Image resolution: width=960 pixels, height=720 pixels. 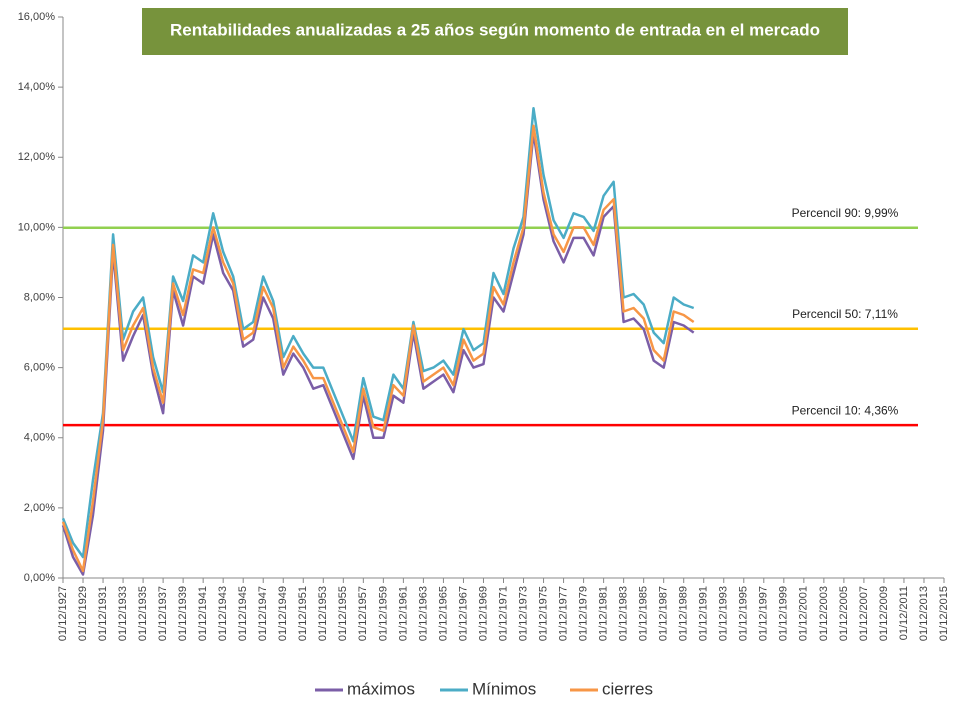 What do you see at coordinates (724, 613) in the screenshot?
I see `x-tick-label: 01/12/1993` at bounding box center [724, 613].